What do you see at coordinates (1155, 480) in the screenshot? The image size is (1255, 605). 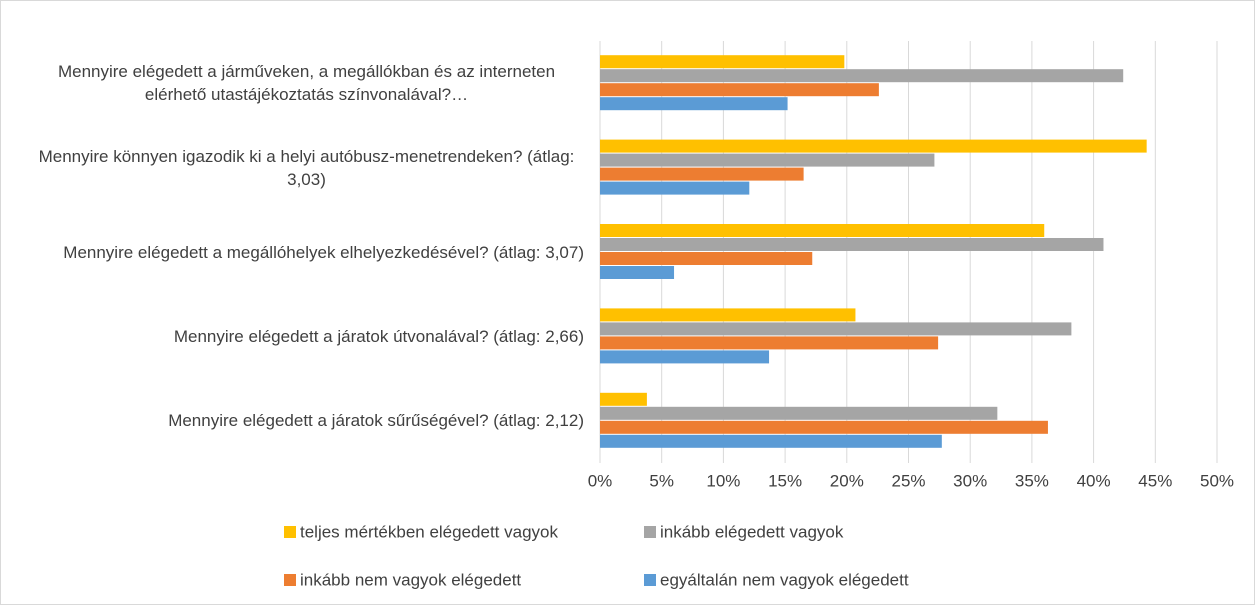 I see `x-tick-label: 45%` at bounding box center [1155, 480].